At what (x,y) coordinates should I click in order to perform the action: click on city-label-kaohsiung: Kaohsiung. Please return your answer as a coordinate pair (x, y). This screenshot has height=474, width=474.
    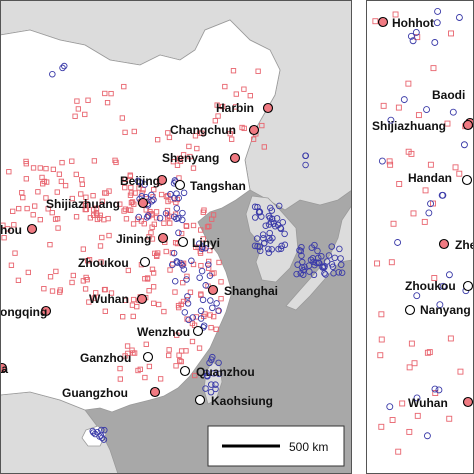
    Looking at the image, I should click on (242, 401).